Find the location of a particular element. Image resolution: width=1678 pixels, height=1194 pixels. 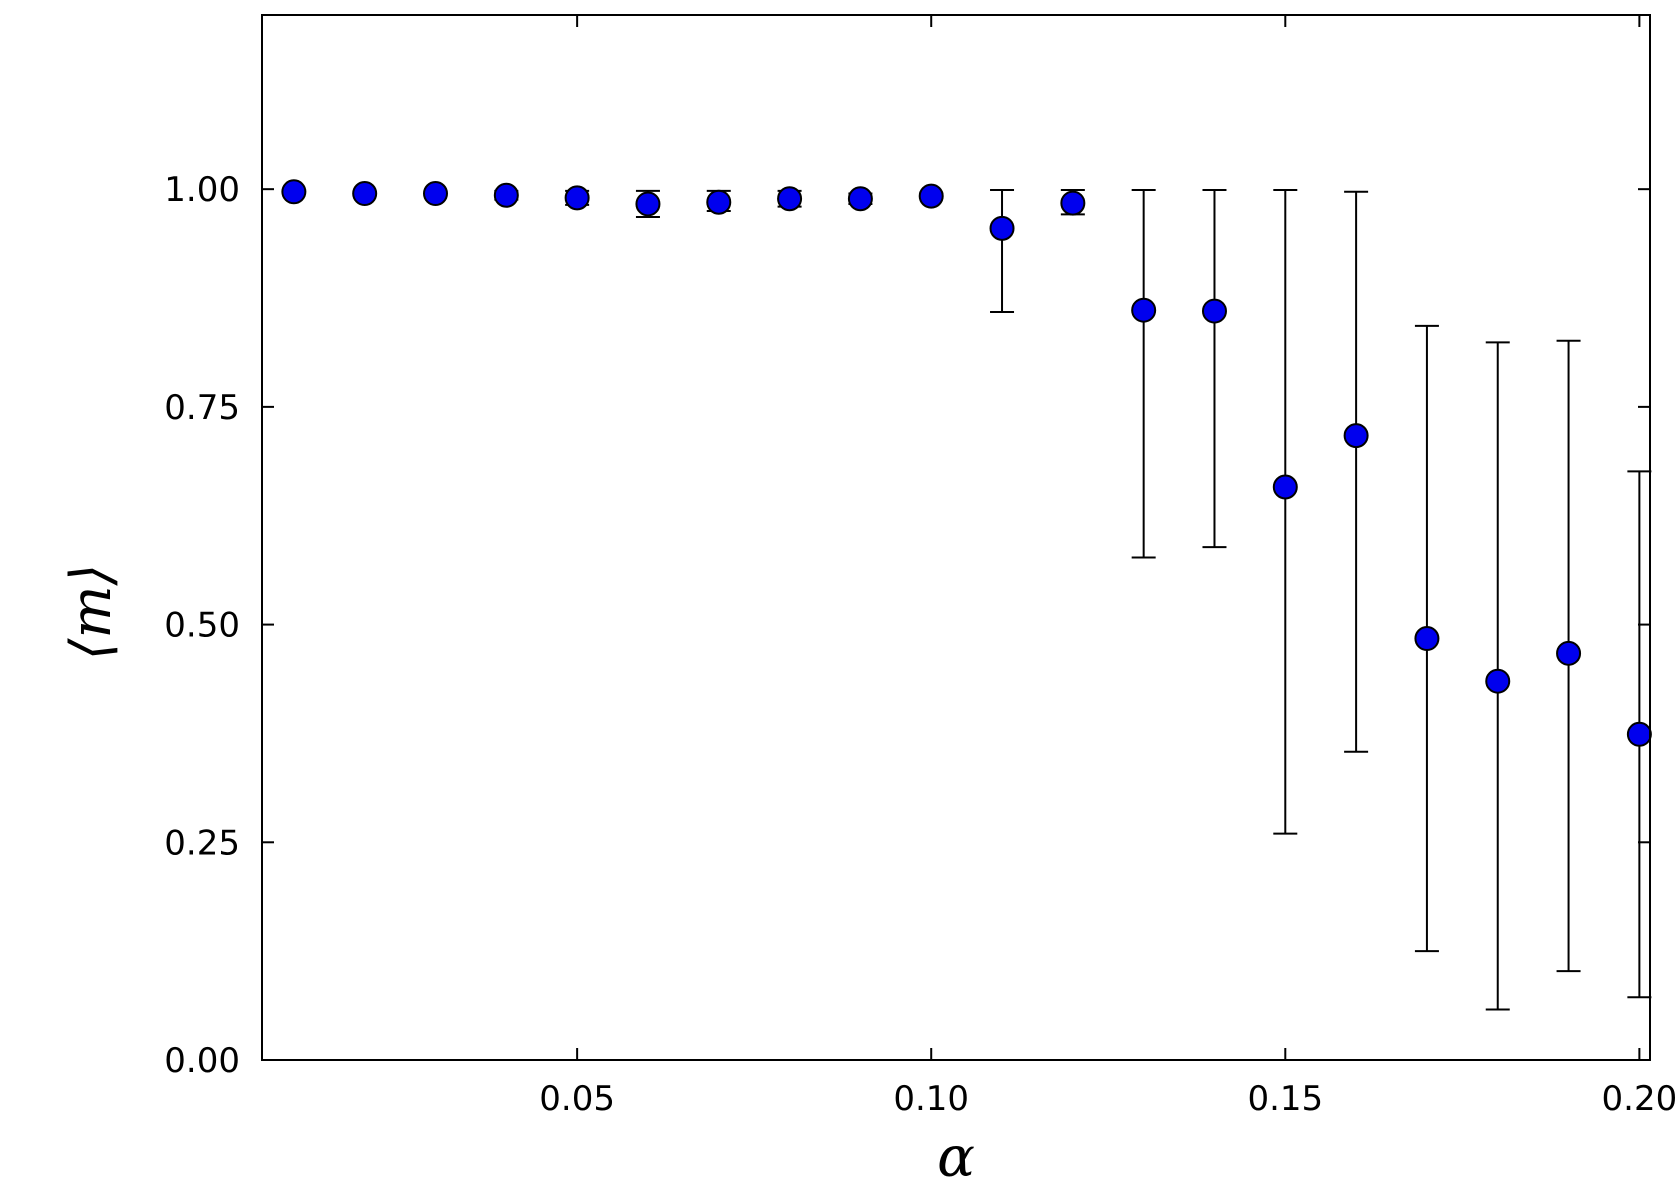

x-tick-label: 0.10 is located at coordinates (931, 1099).